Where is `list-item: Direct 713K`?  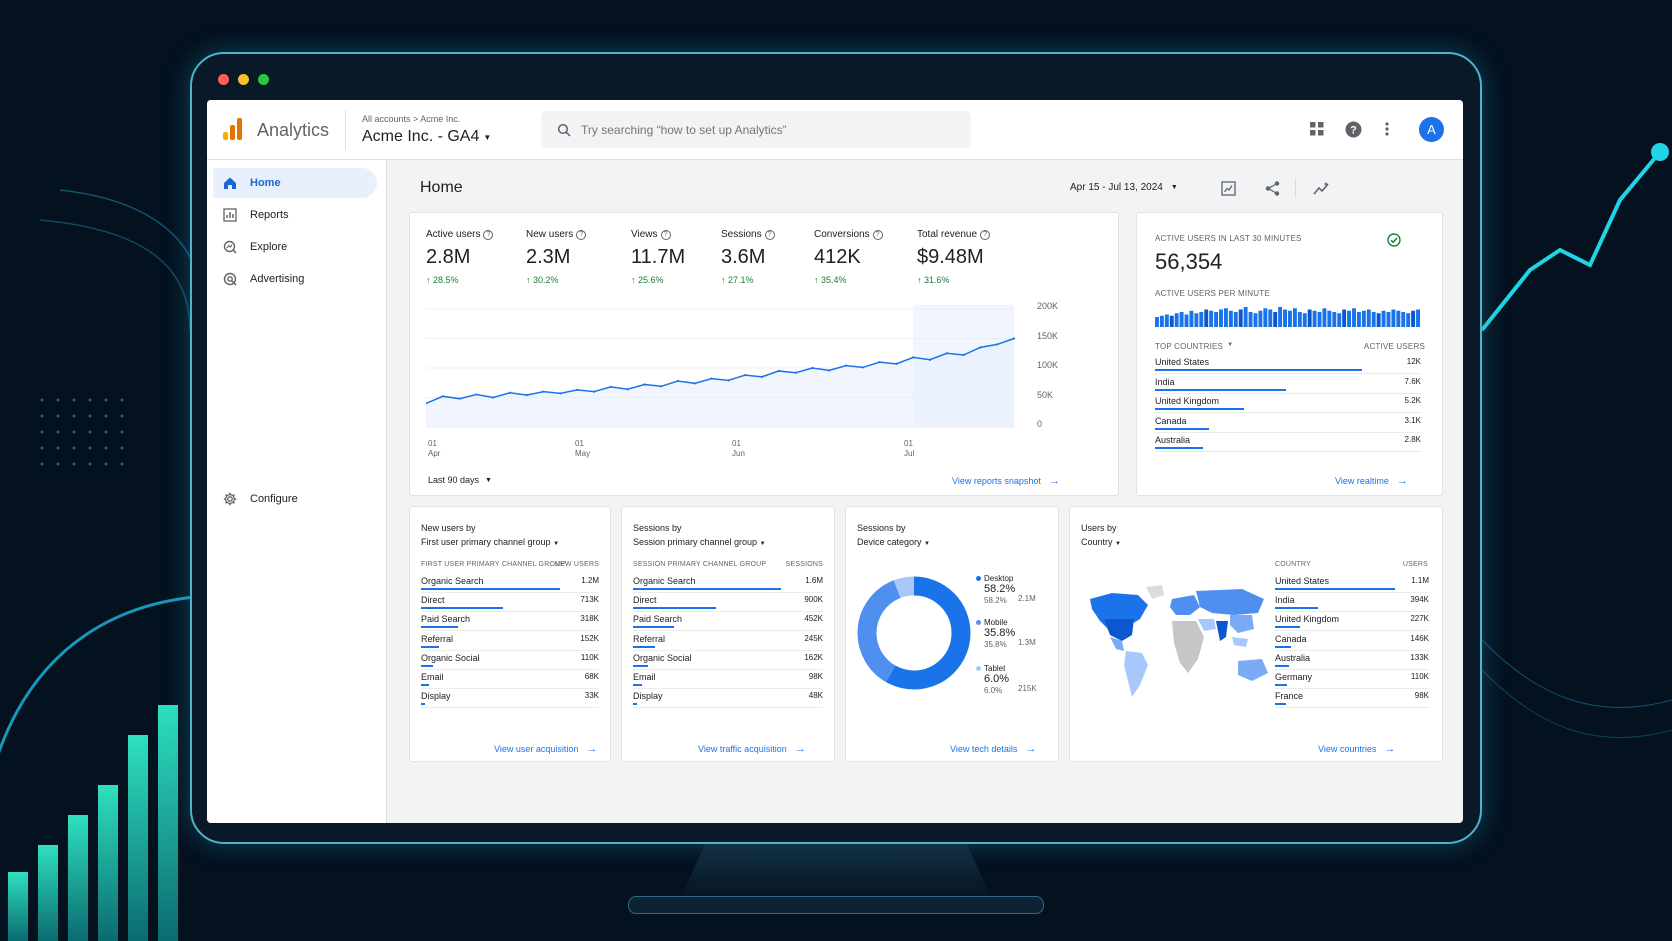
list-item: Direct 713K is located at coordinates (510, 602).